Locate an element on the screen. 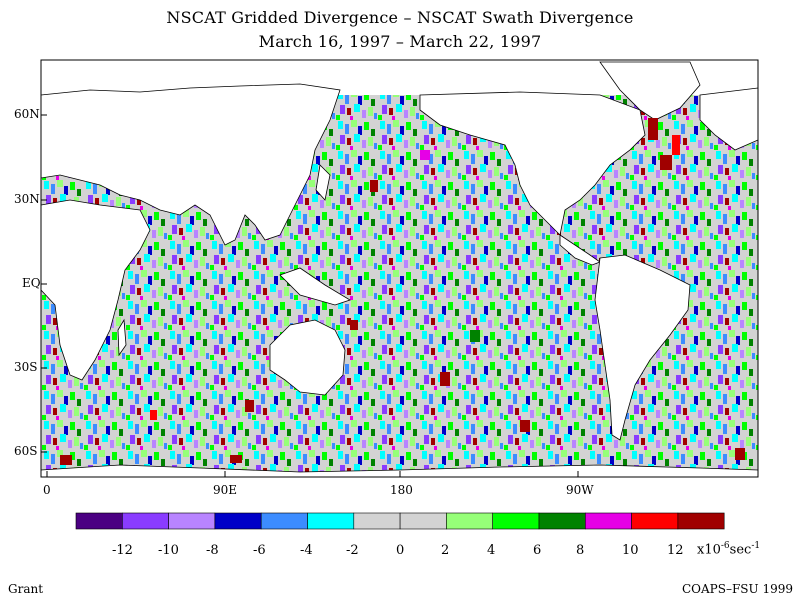 Image resolution: width=800 pixels, height=600 pixels. north-america-land is located at coordinates (532, 163).